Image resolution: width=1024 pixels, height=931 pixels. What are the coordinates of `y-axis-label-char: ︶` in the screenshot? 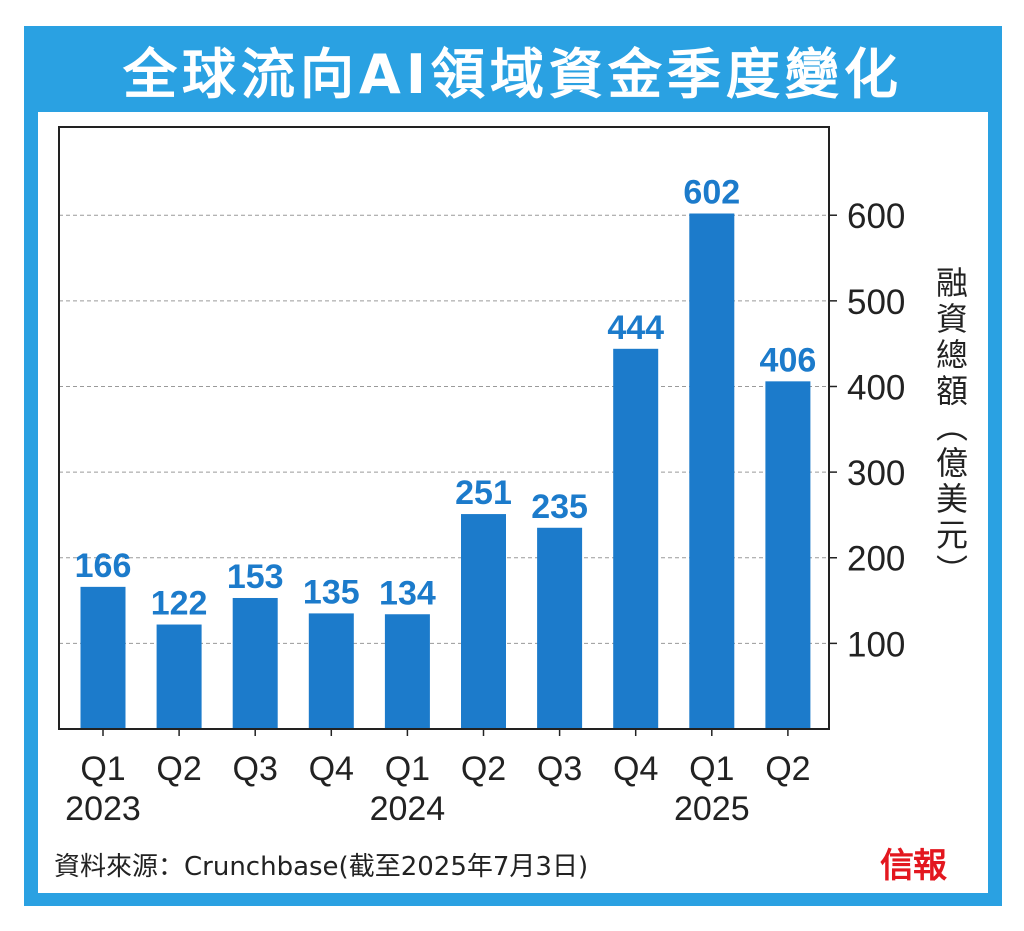 It's located at (952, 571).